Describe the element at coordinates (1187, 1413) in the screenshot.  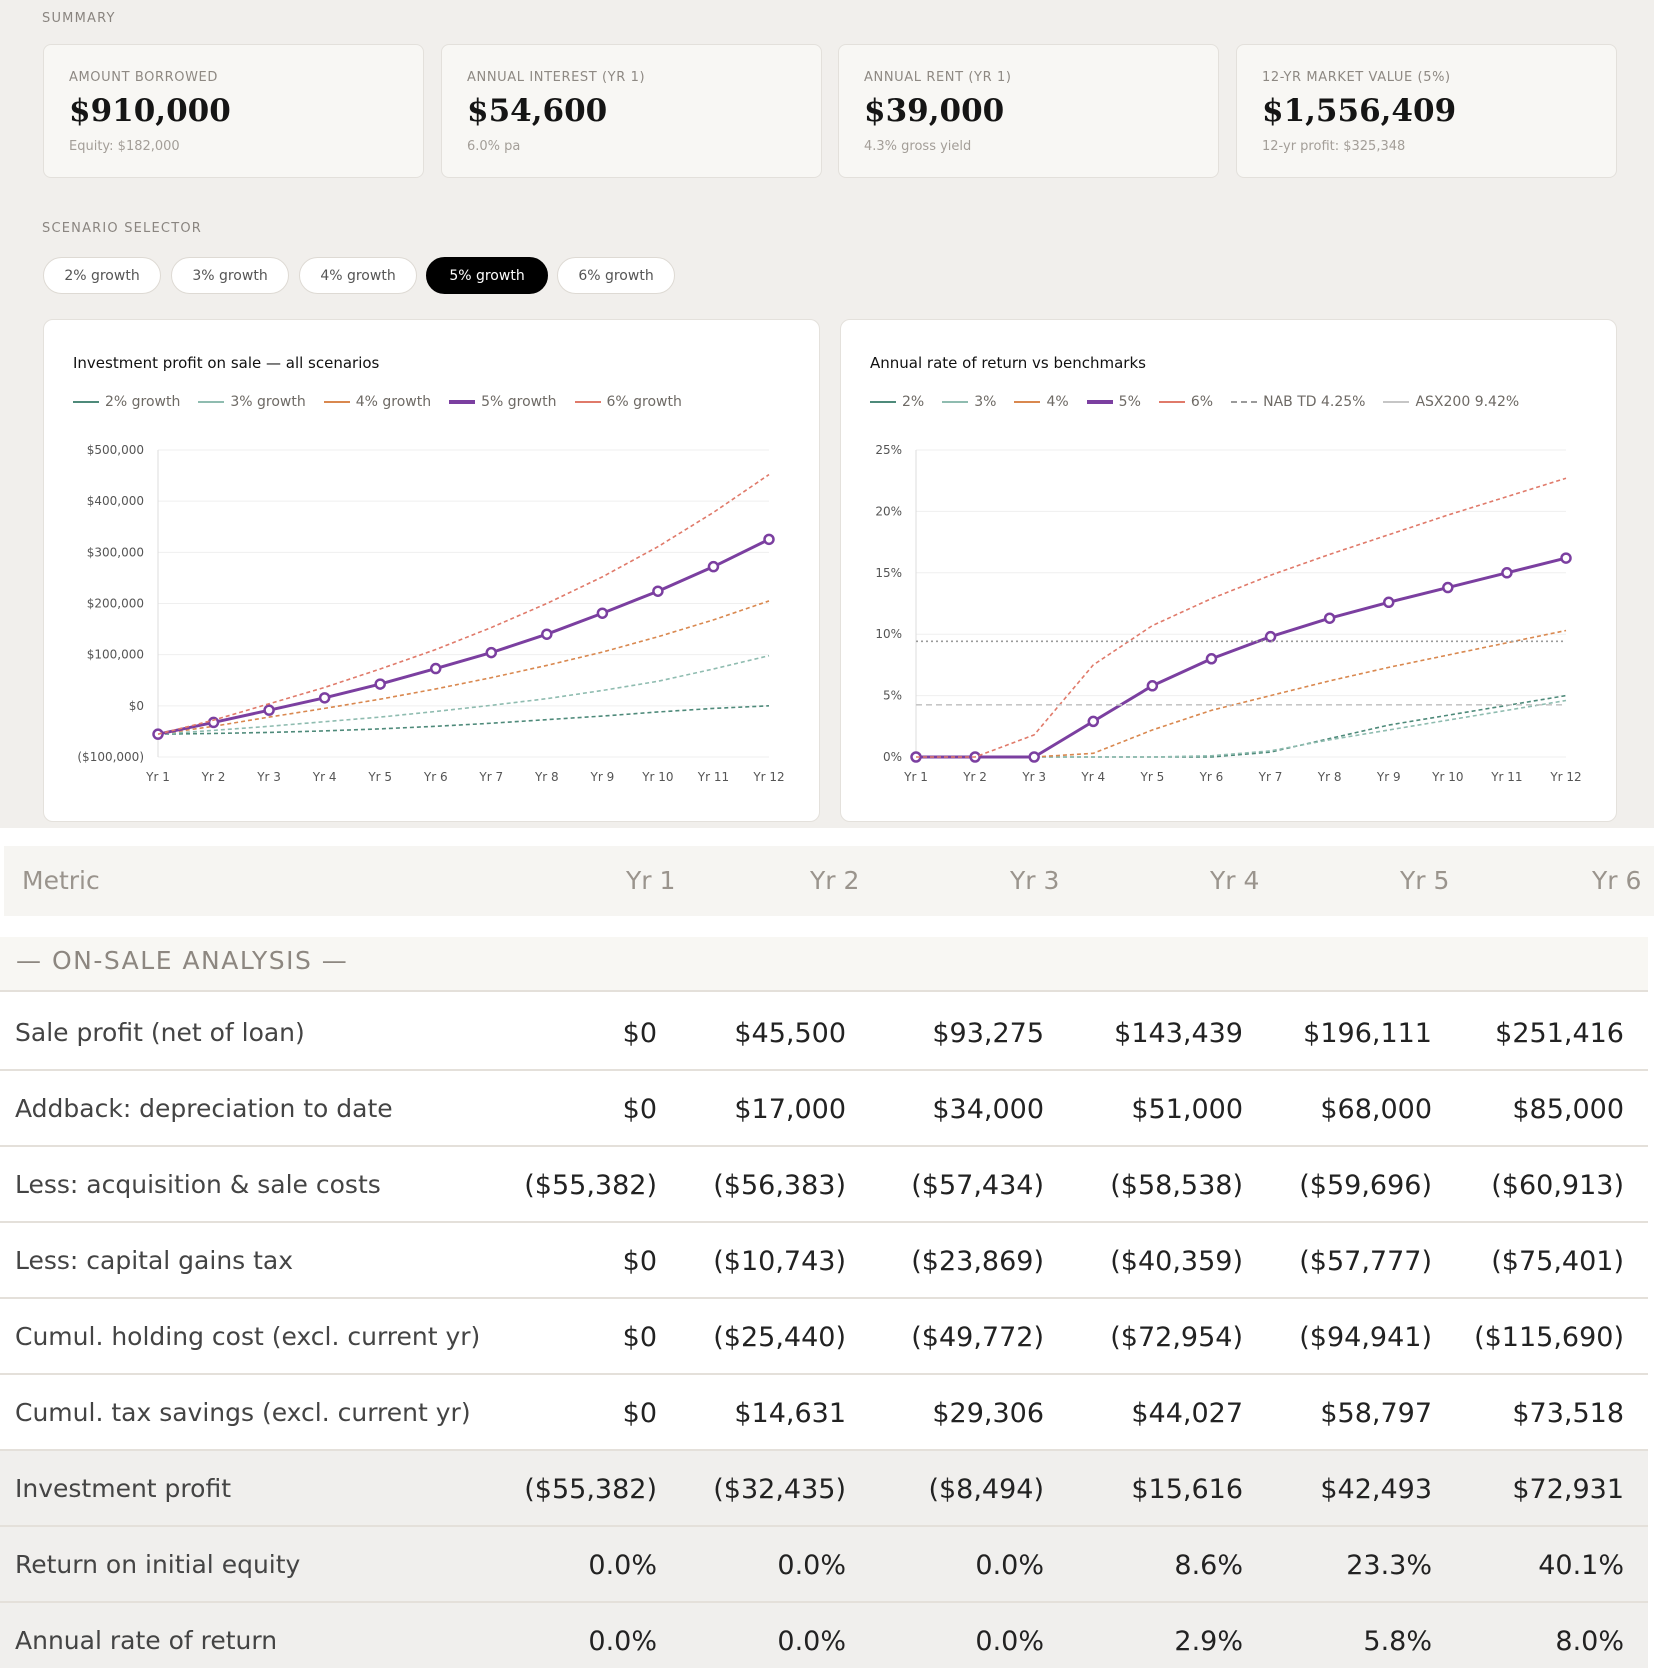
I see `table-cell-yr4: $44,027` at that location.